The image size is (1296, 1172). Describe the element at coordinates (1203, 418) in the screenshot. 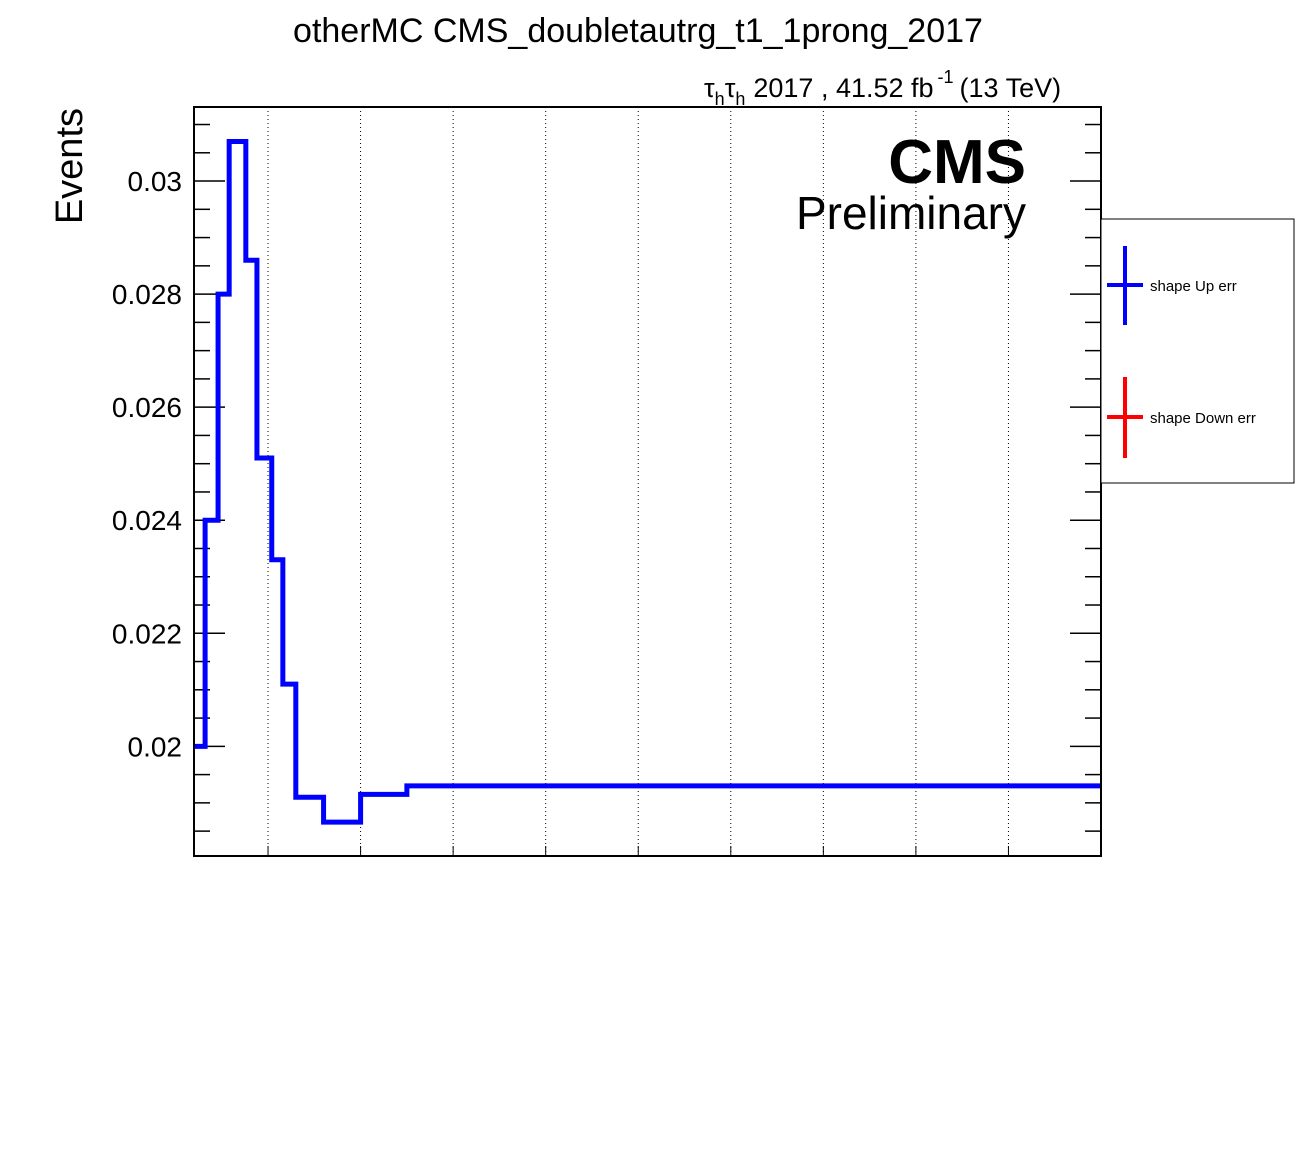

I see `legend-down-label: shape Down err` at that location.